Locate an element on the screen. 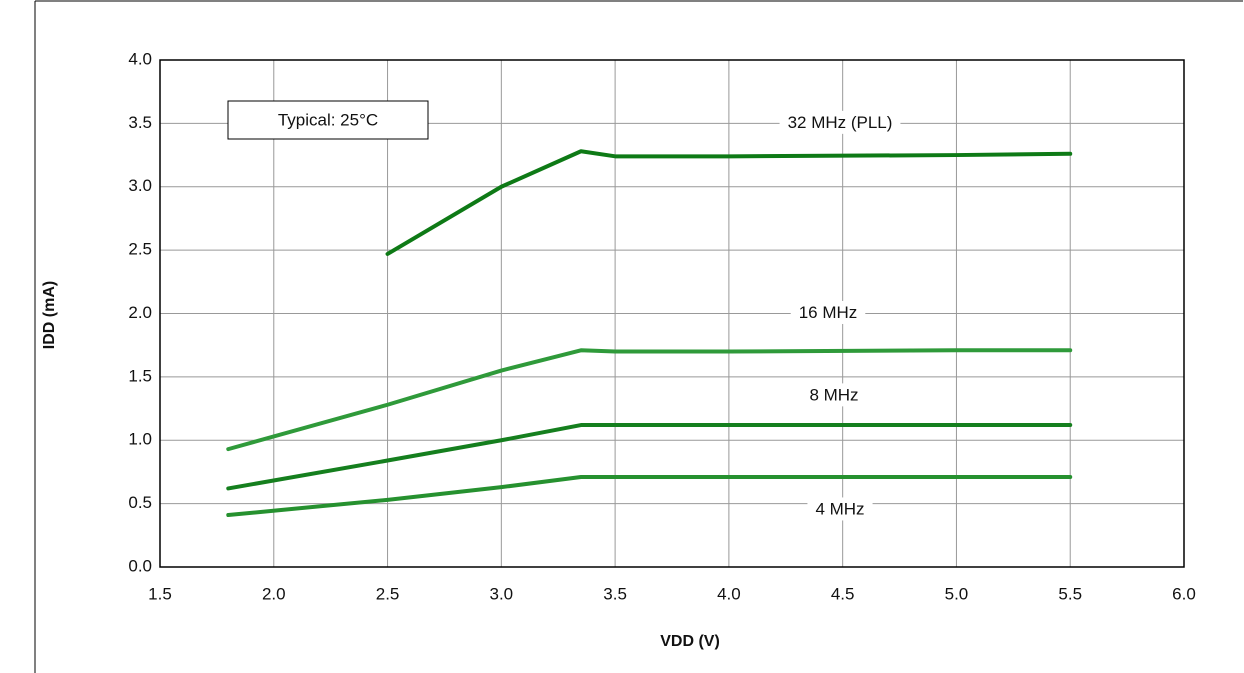  x-tick-label: 4.5 is located at coordinates (843, 593).